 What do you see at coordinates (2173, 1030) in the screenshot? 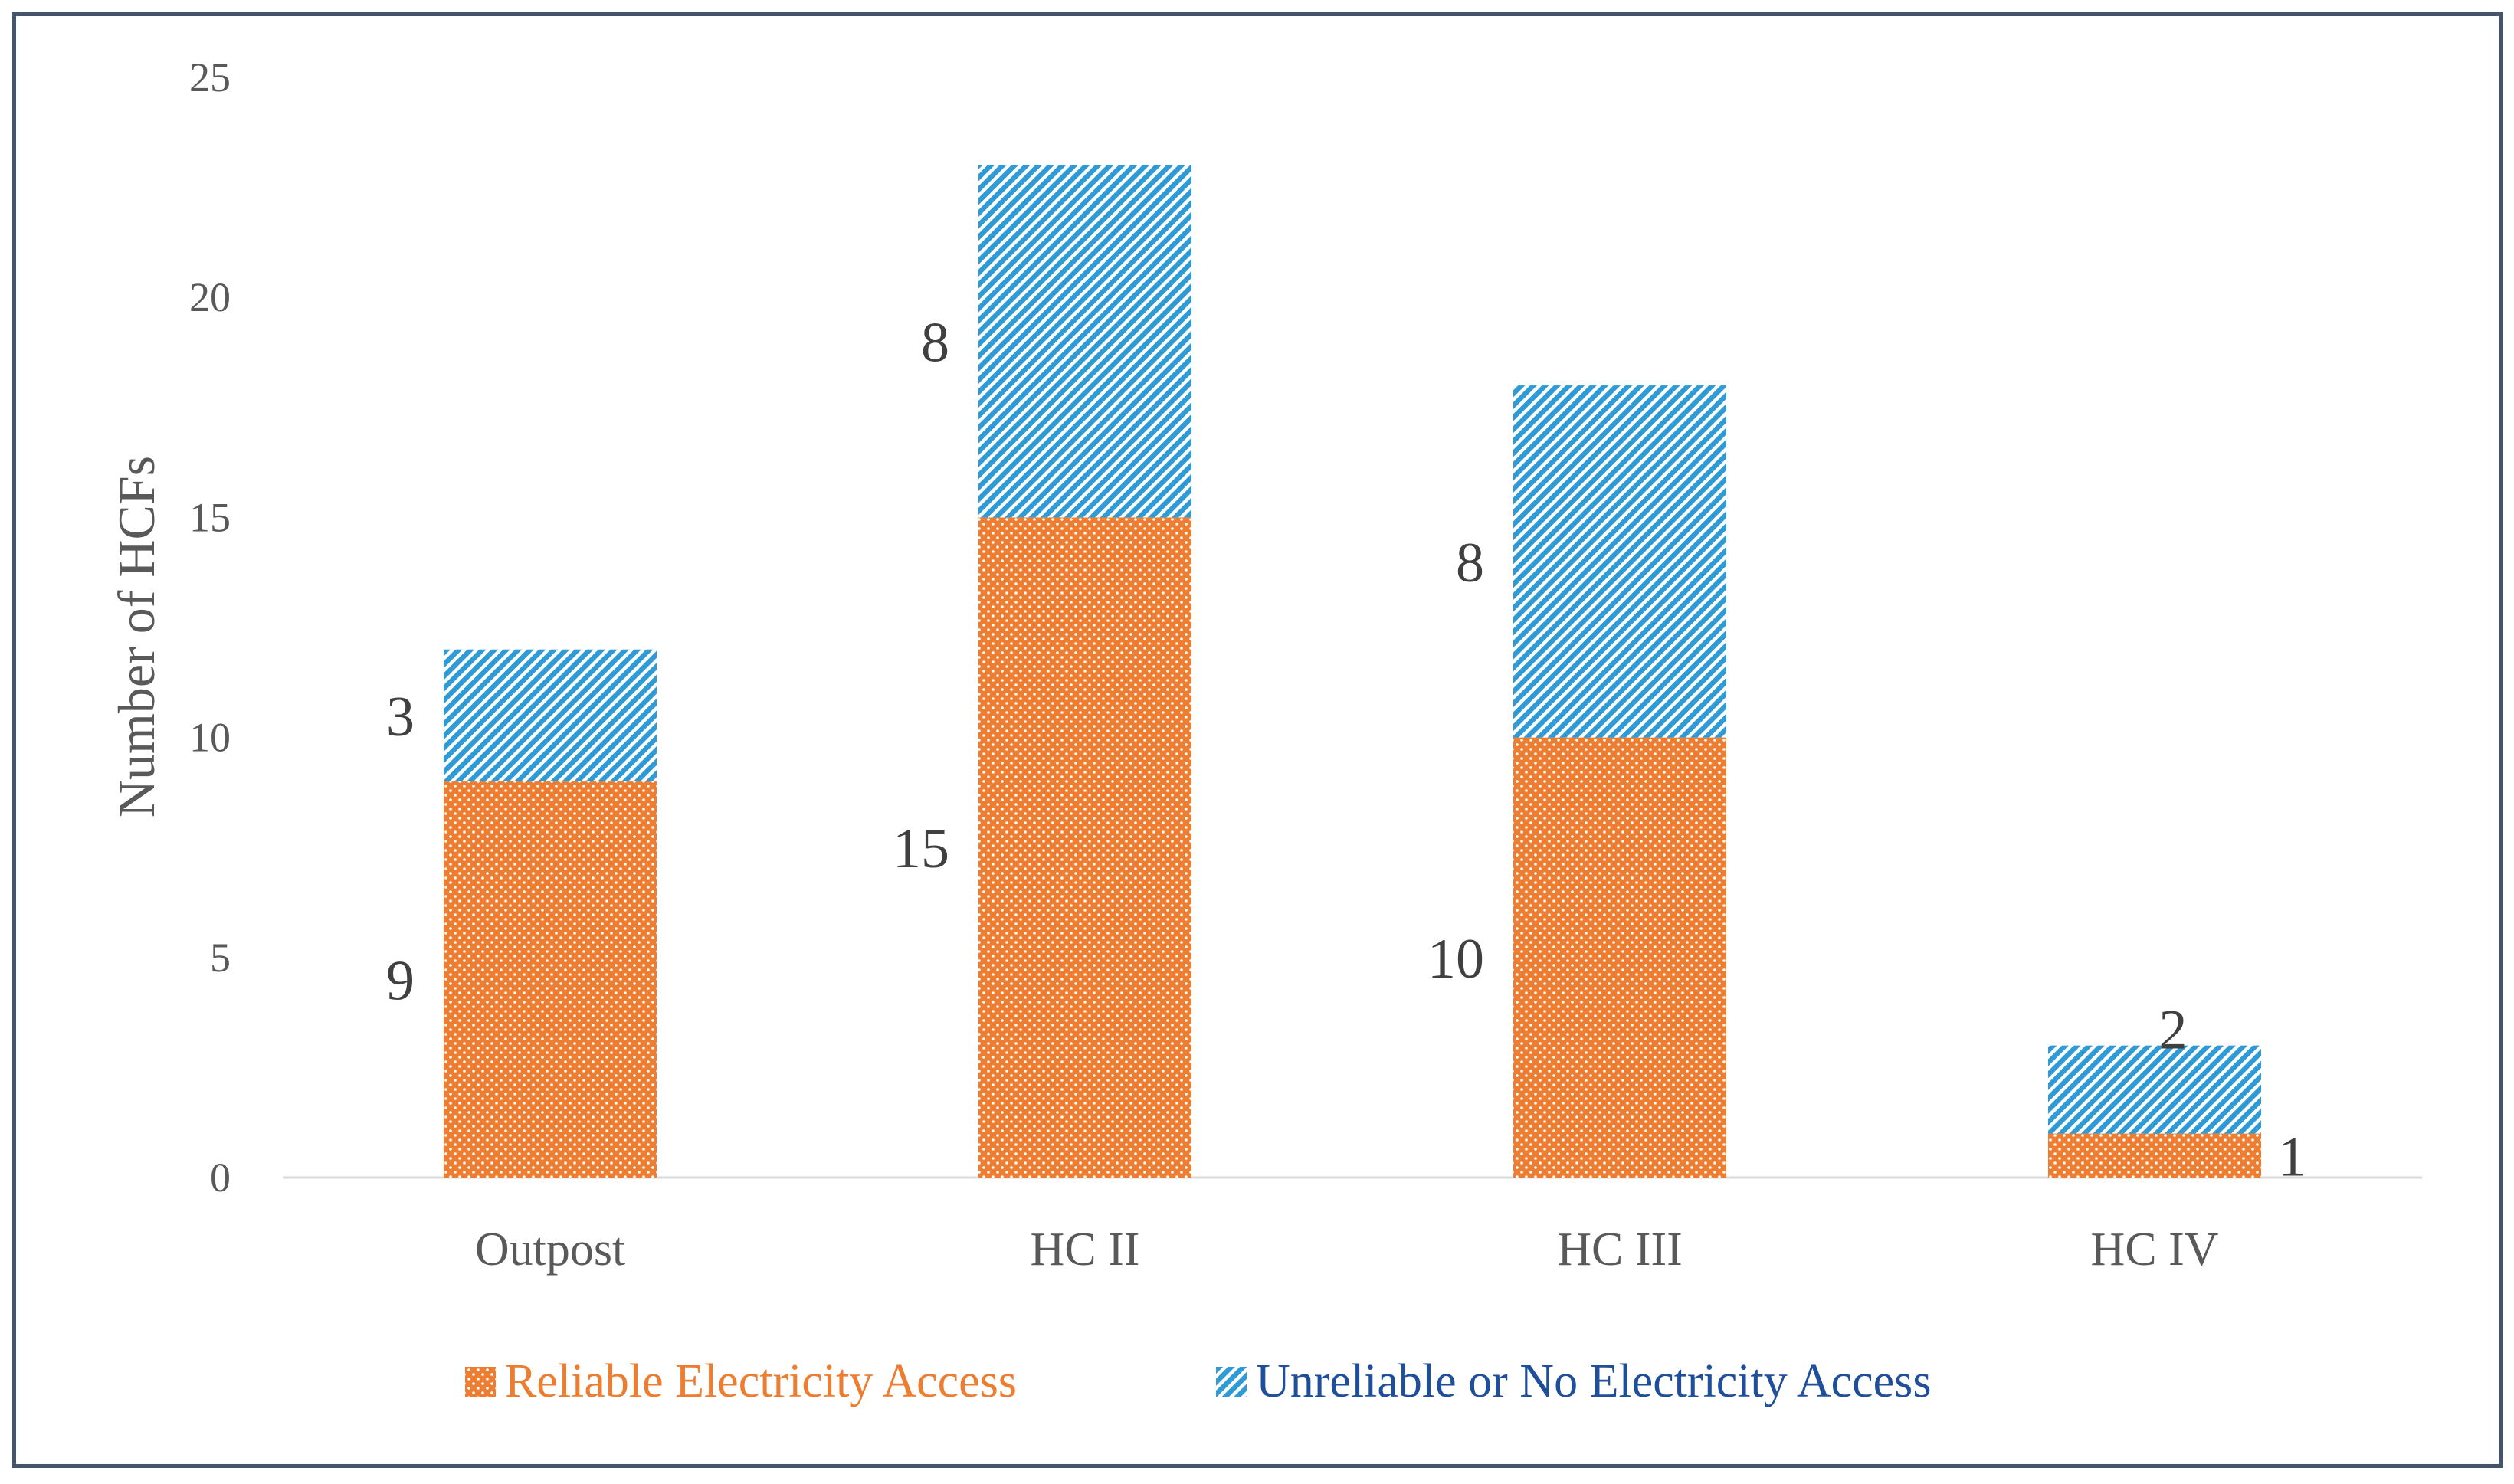
I see `data-label: 2` at bounding box center [2173, 1030].